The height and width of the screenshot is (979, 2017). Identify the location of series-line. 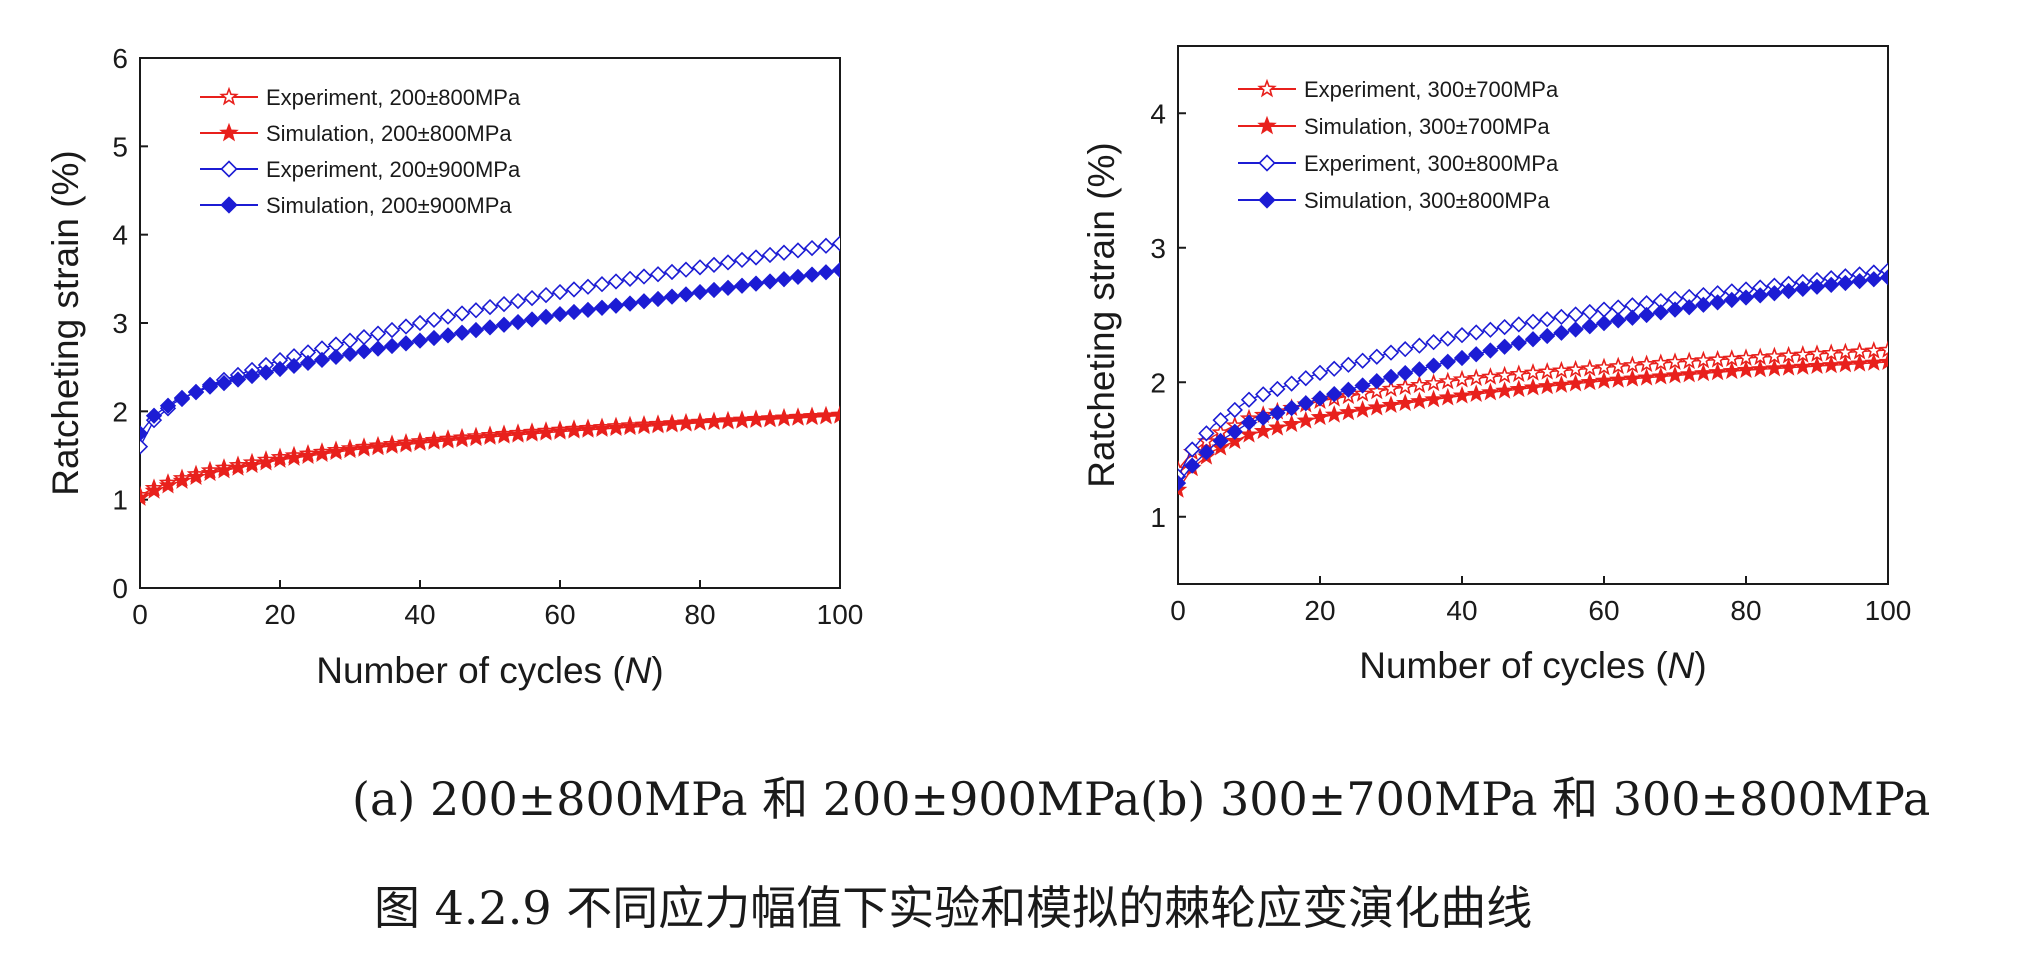
(490, 351).